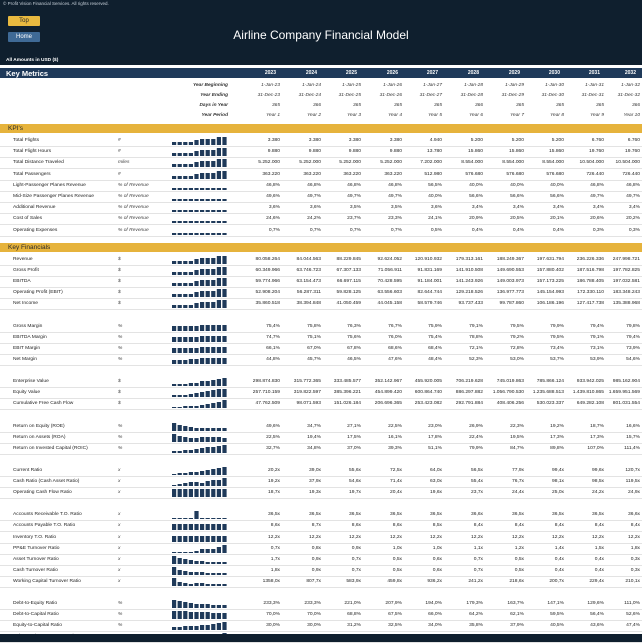 The image size is (642, 643). Describe the element at coordinates (30, 337) in the screenshot. I see `row-label: EBITDA Margin` at that location.